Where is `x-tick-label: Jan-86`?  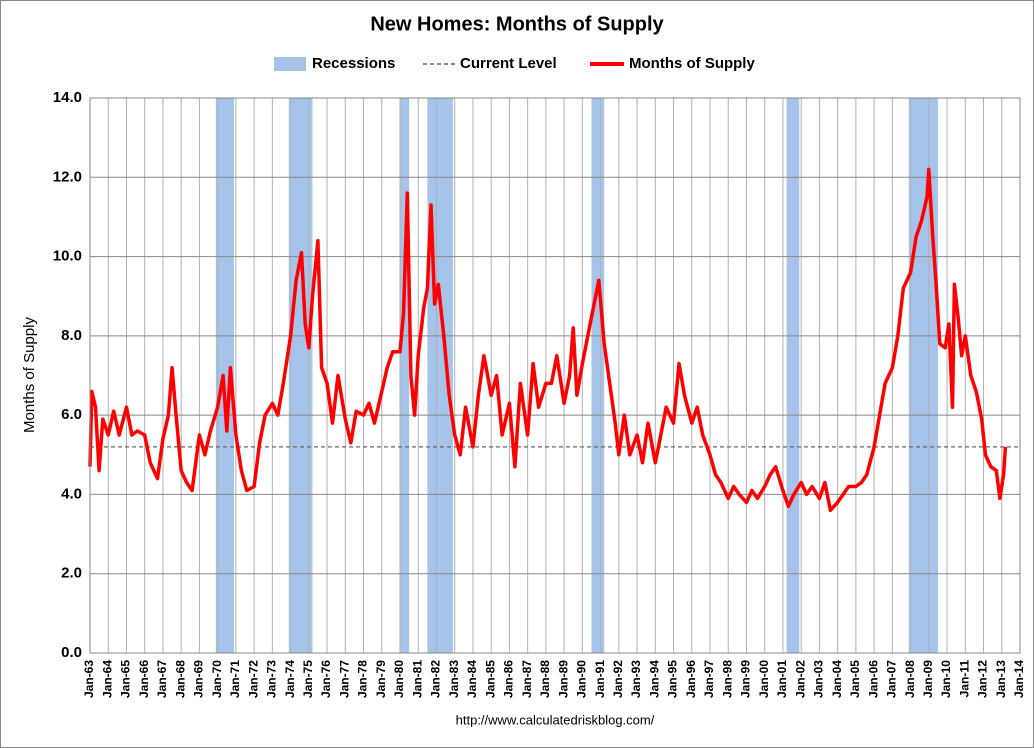
x-tick-label: Jan-86 is located at coordinates (509, 679).